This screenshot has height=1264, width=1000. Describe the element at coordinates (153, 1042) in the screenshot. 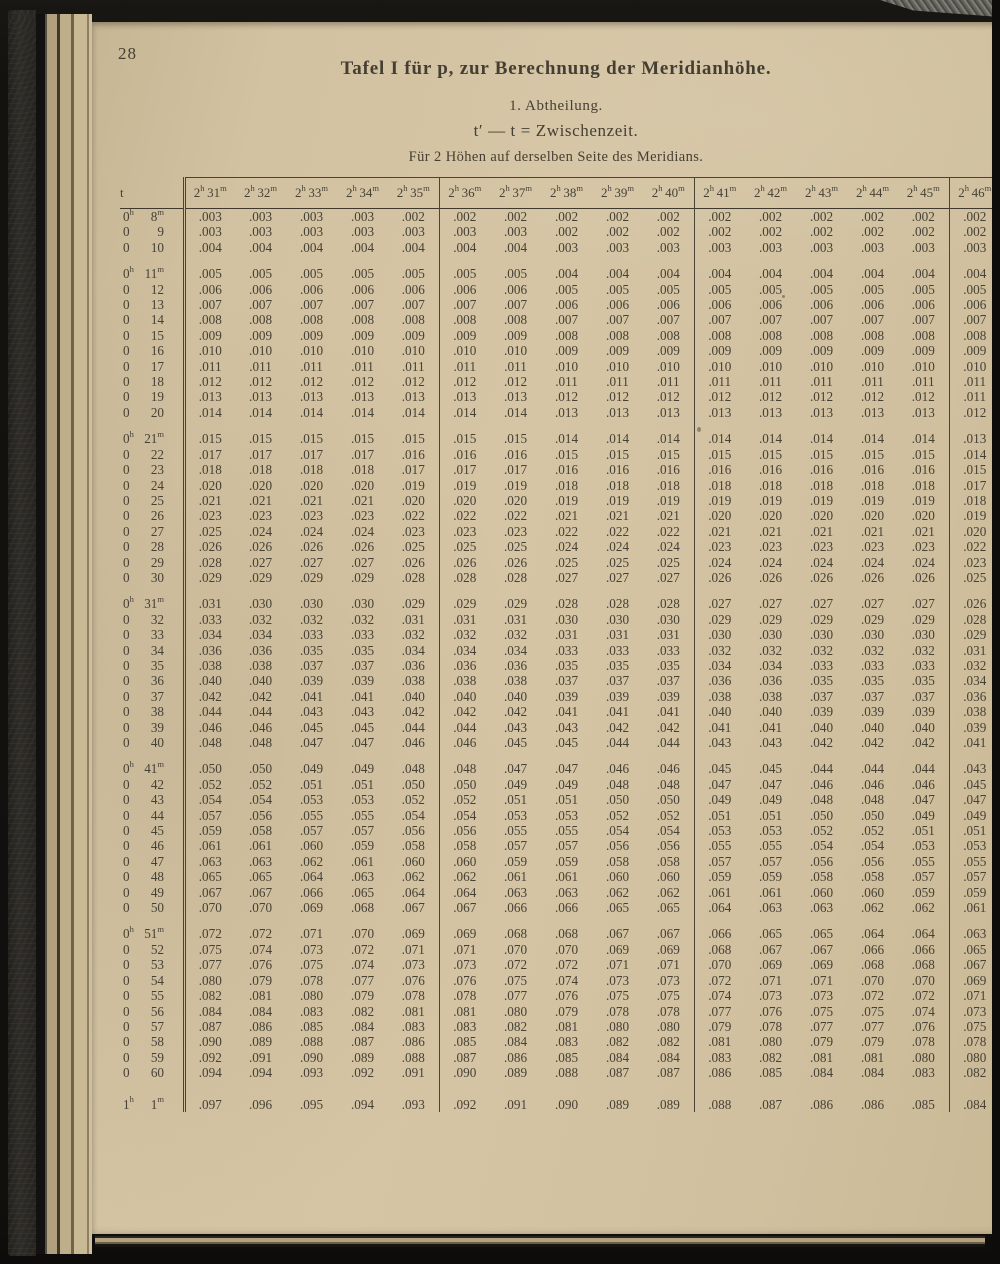

I see `row-label: 0 58` at that location.